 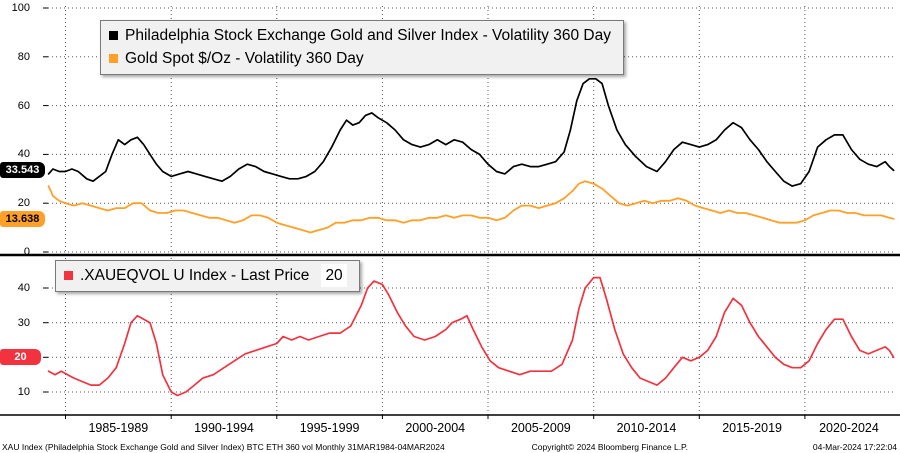 What do you see at coordinates (244, 58) in the screenshot?
I see `gold-series-label: Gold Spot $/Oz - Volatility 360 Day` at bounding box center [244, 58].